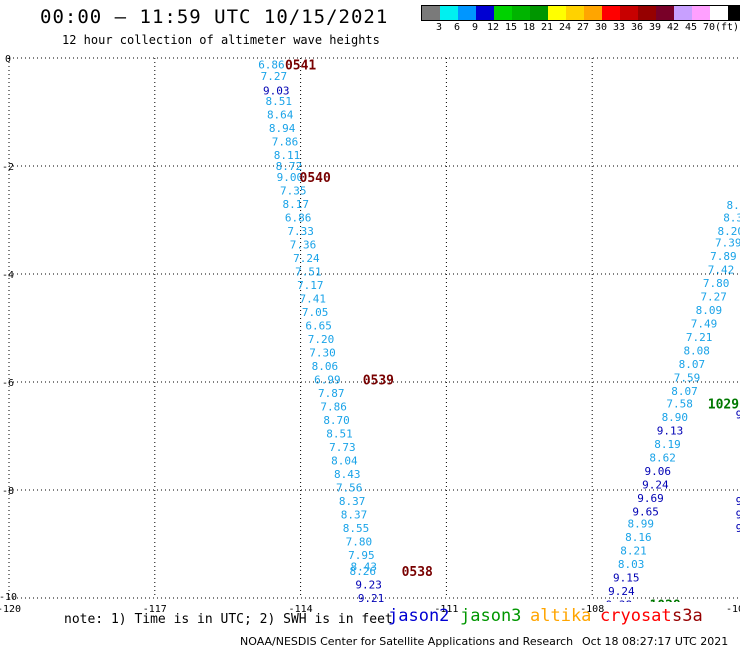  I want to click on wave-height-point: 9.13, so click(670, 431).